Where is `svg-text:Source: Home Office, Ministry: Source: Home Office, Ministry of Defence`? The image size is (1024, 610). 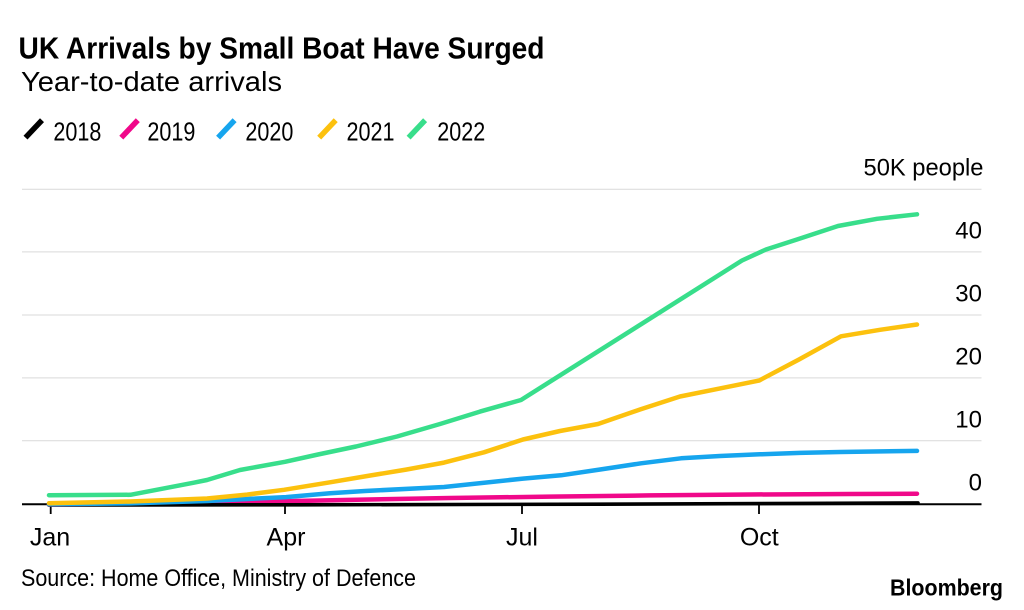
svg-text:Source: Home Office, Ministry: Source: Home Office, Ministry of Defence is located at coordinates (218, 578).